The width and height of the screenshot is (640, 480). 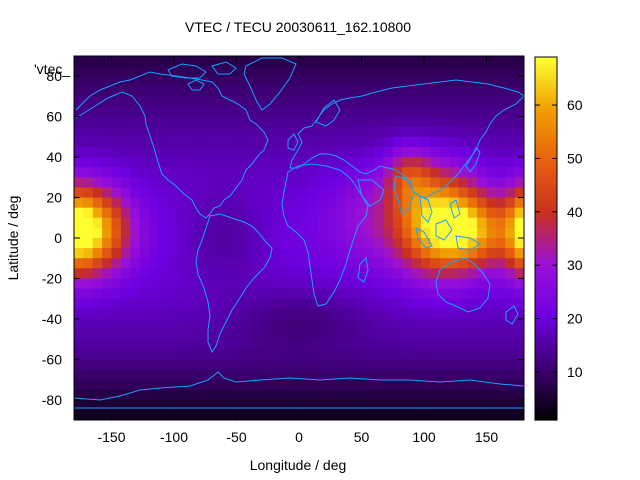 I want to click on coast-japan, so click(x=473, y=160).